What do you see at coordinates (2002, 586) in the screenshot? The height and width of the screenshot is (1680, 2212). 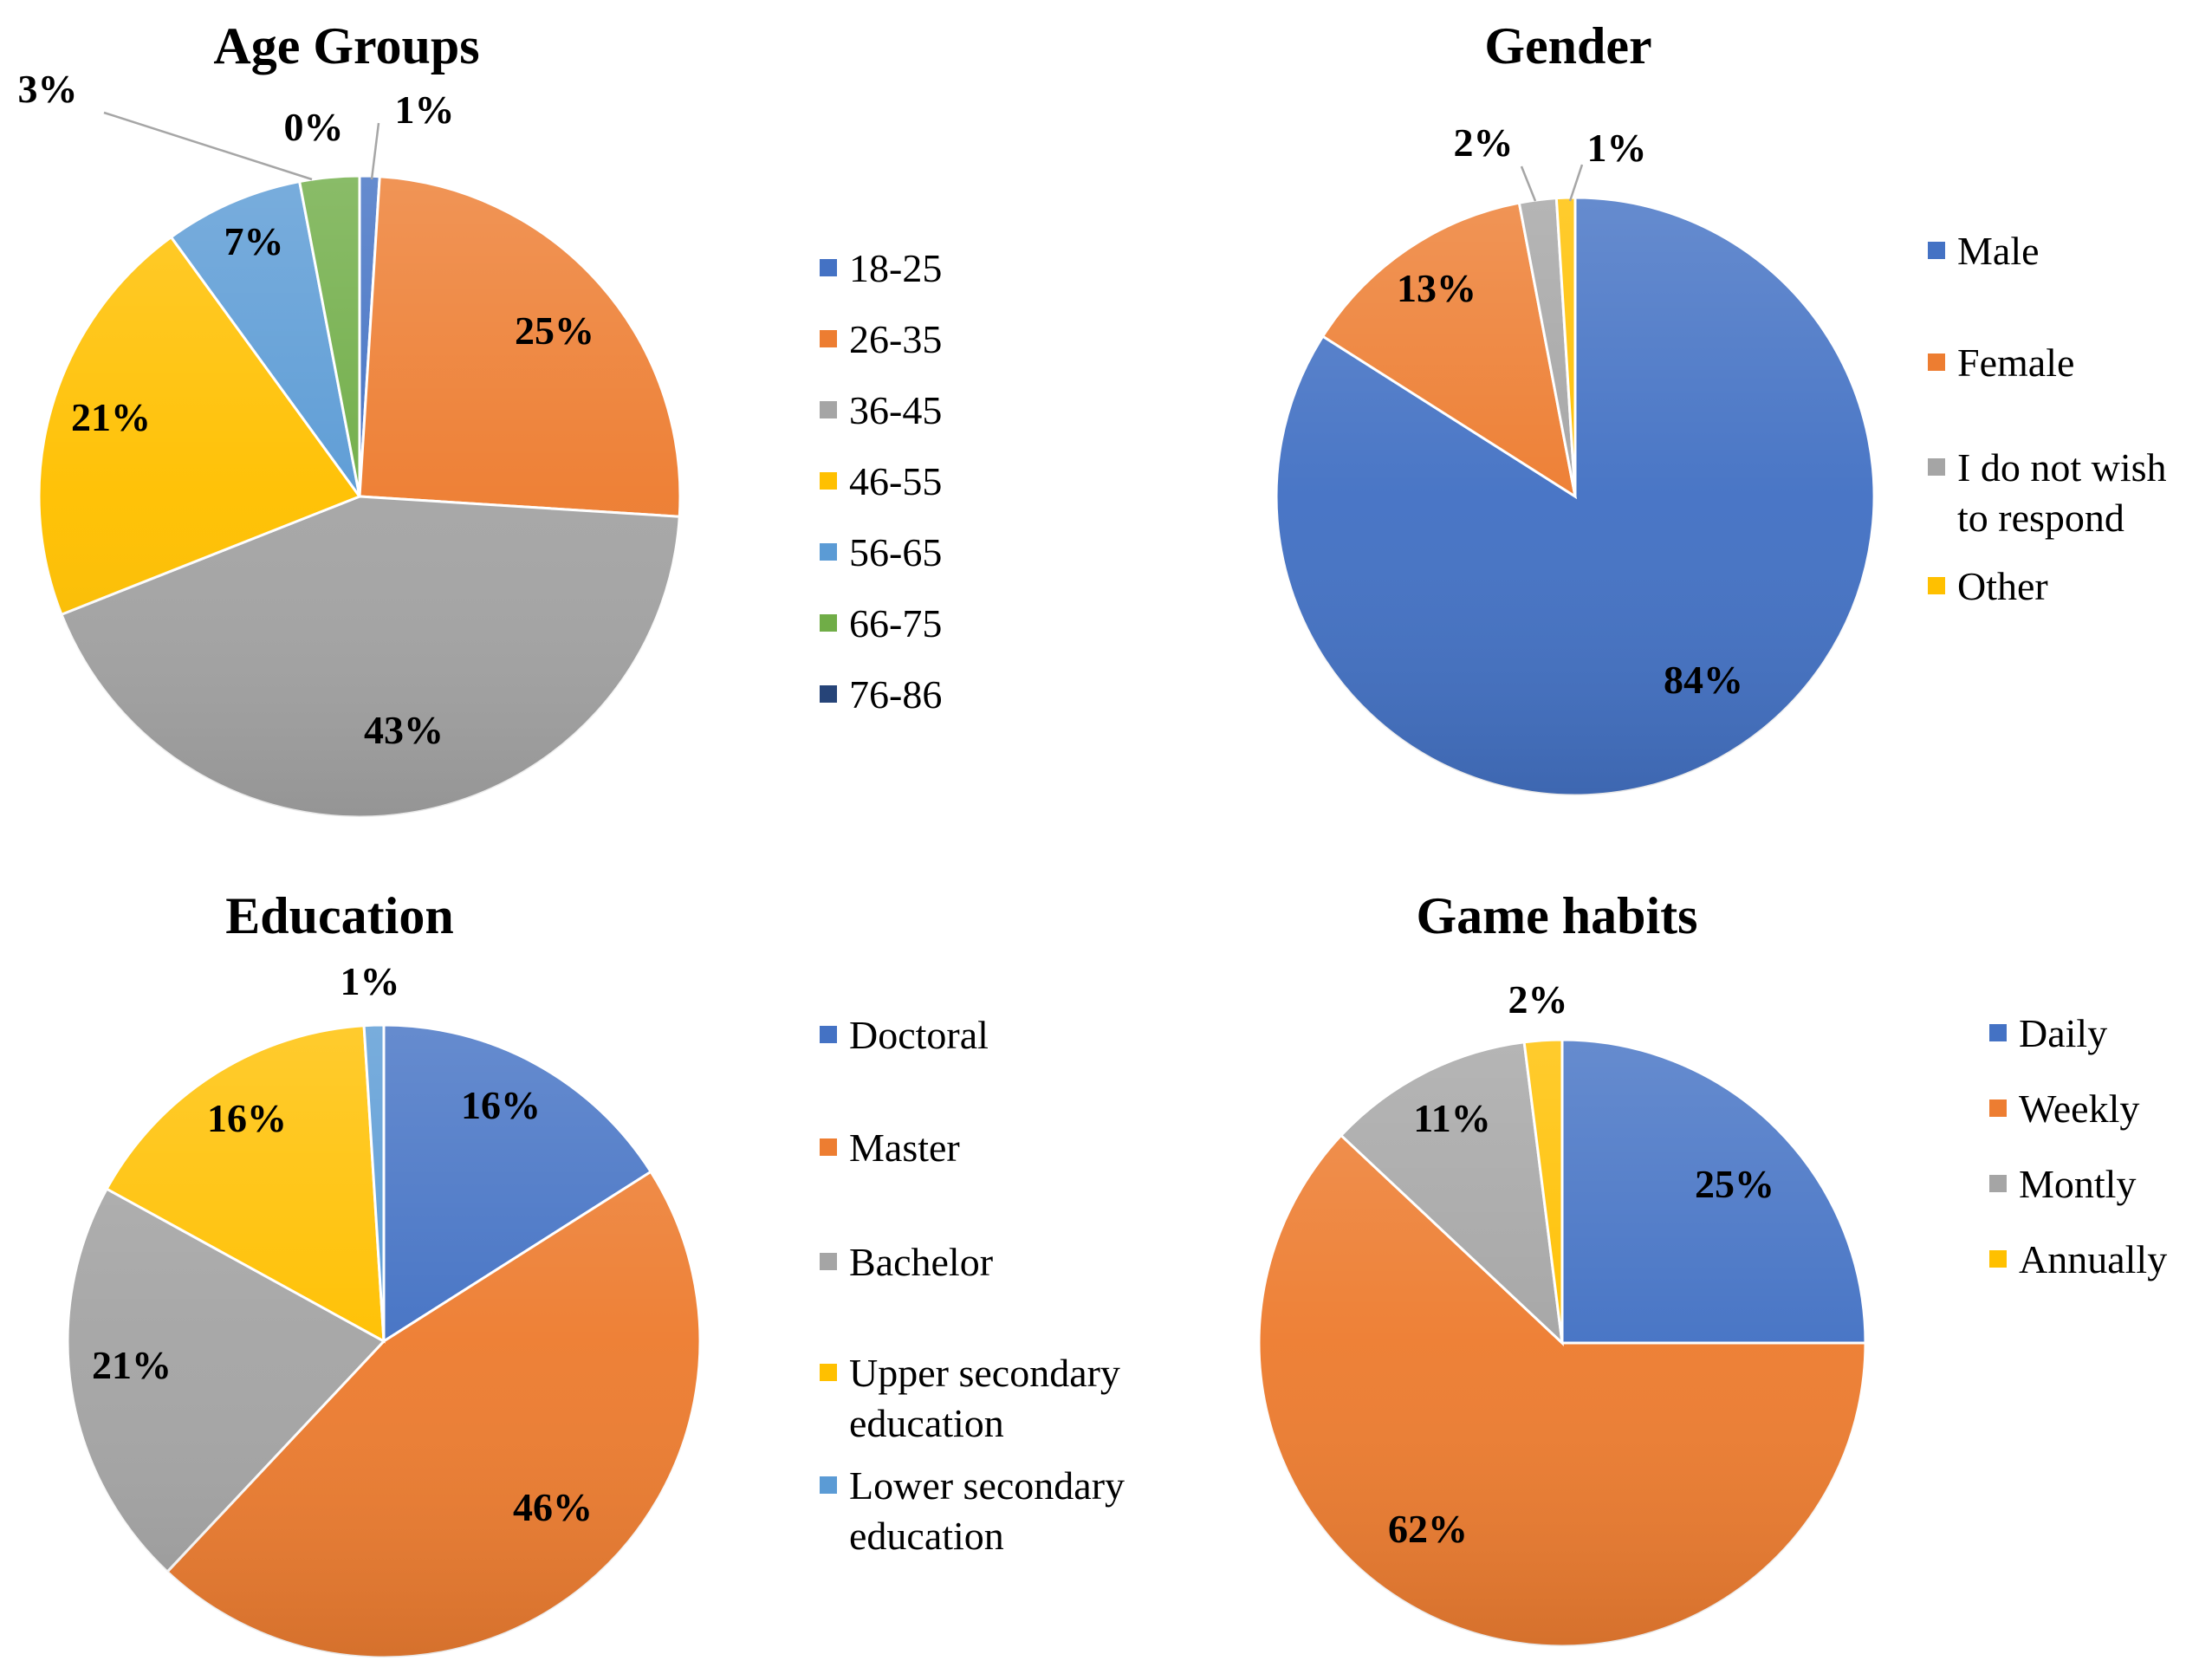 I see `legend-label-other: Other` at bounding box center [2002, 586].